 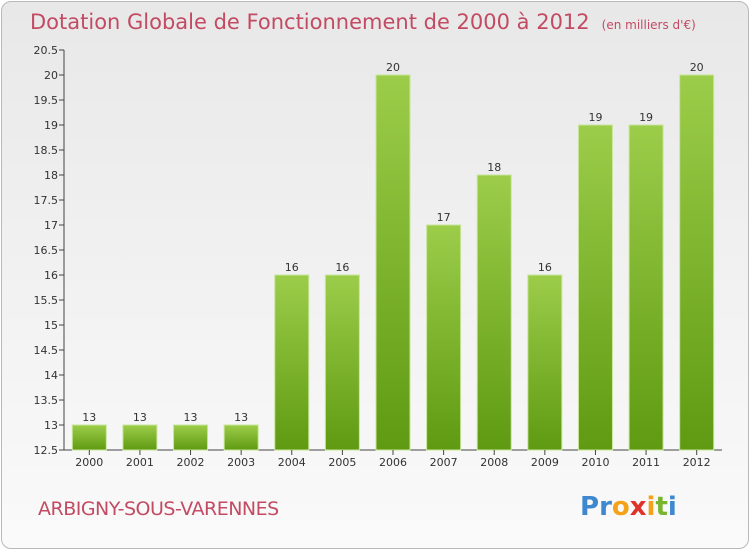 What do you see at coordinates (46, 200) in the screenshot?
I see `y-tick-label: 17.5` at bounding box center [46, 200].